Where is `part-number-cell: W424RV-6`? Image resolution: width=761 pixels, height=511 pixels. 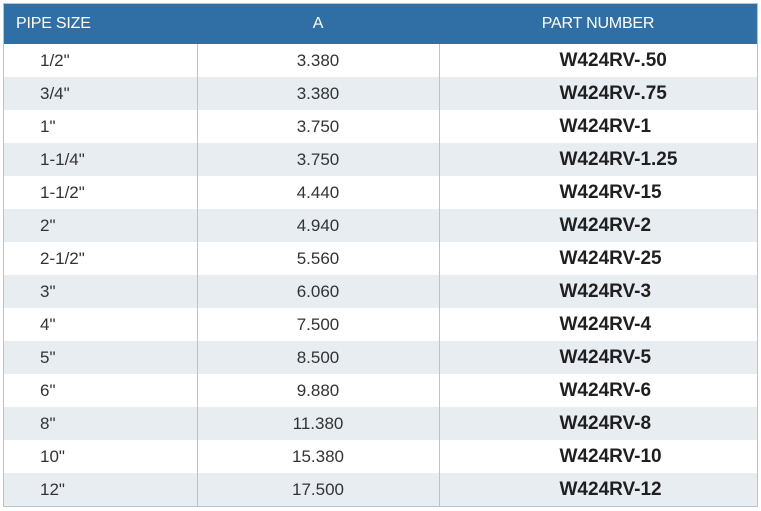
part-number-cell: W424RV-6 is located at coordinates (605, 390).